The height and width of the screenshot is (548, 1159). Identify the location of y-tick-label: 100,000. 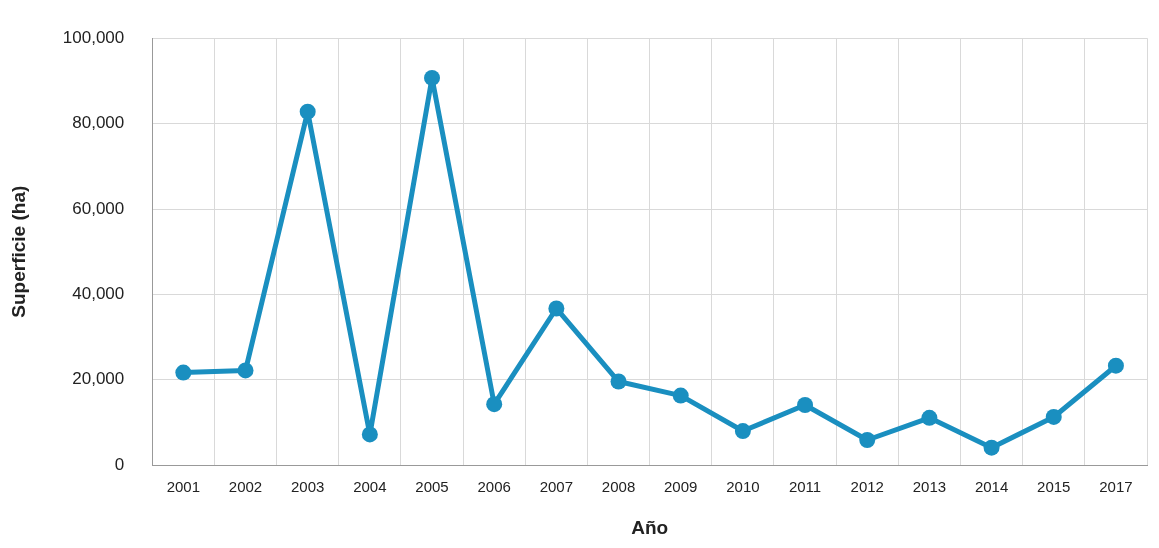
(93, 37).